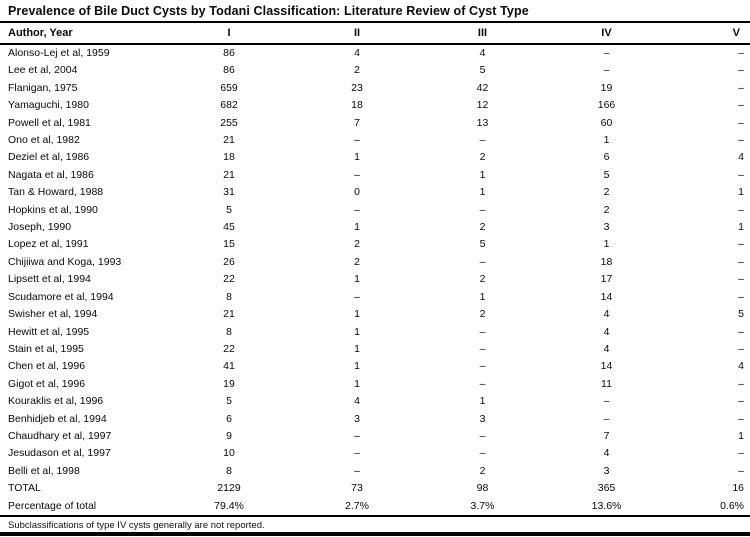  I want to click on value-cell: 10, so click(229, 453).